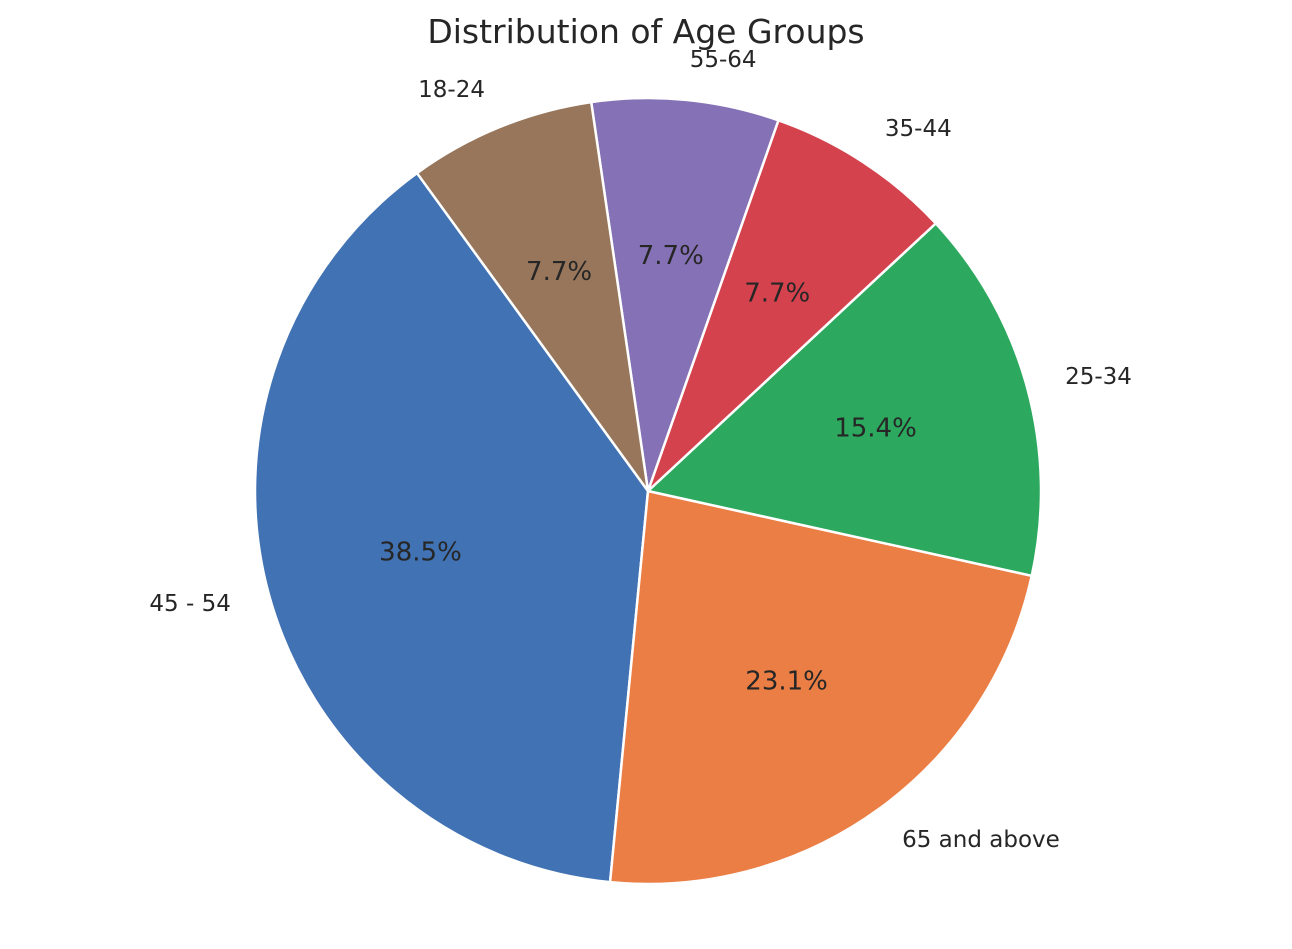 Image resolution: width=1292 pixels, height=949 pixels. I want to click on slice-label-35-44: 35-44, so click(918, 129).